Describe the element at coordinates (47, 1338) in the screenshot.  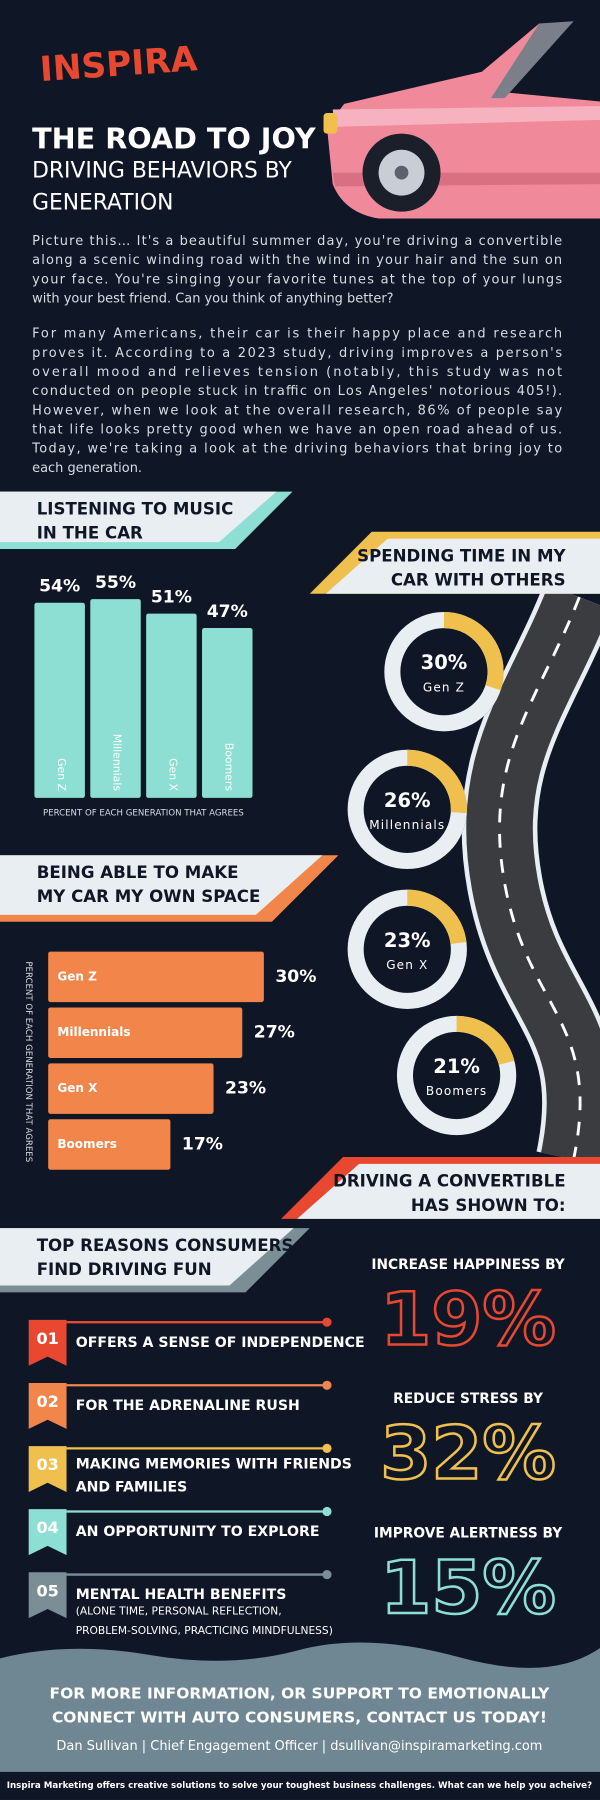
I see `reason-number: 01` at that location.